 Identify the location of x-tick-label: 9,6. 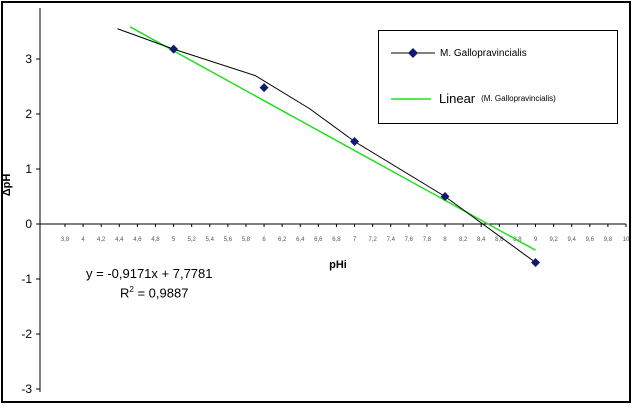
(590, 240).